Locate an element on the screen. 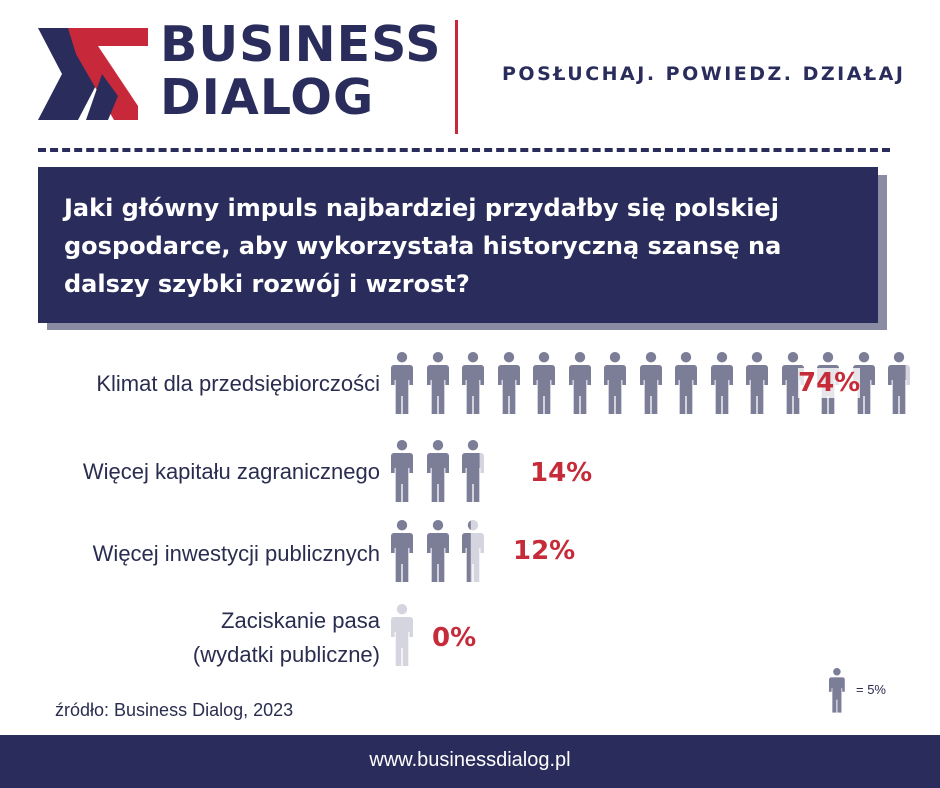  legend-person-icon is located at coordinates (837, 693).